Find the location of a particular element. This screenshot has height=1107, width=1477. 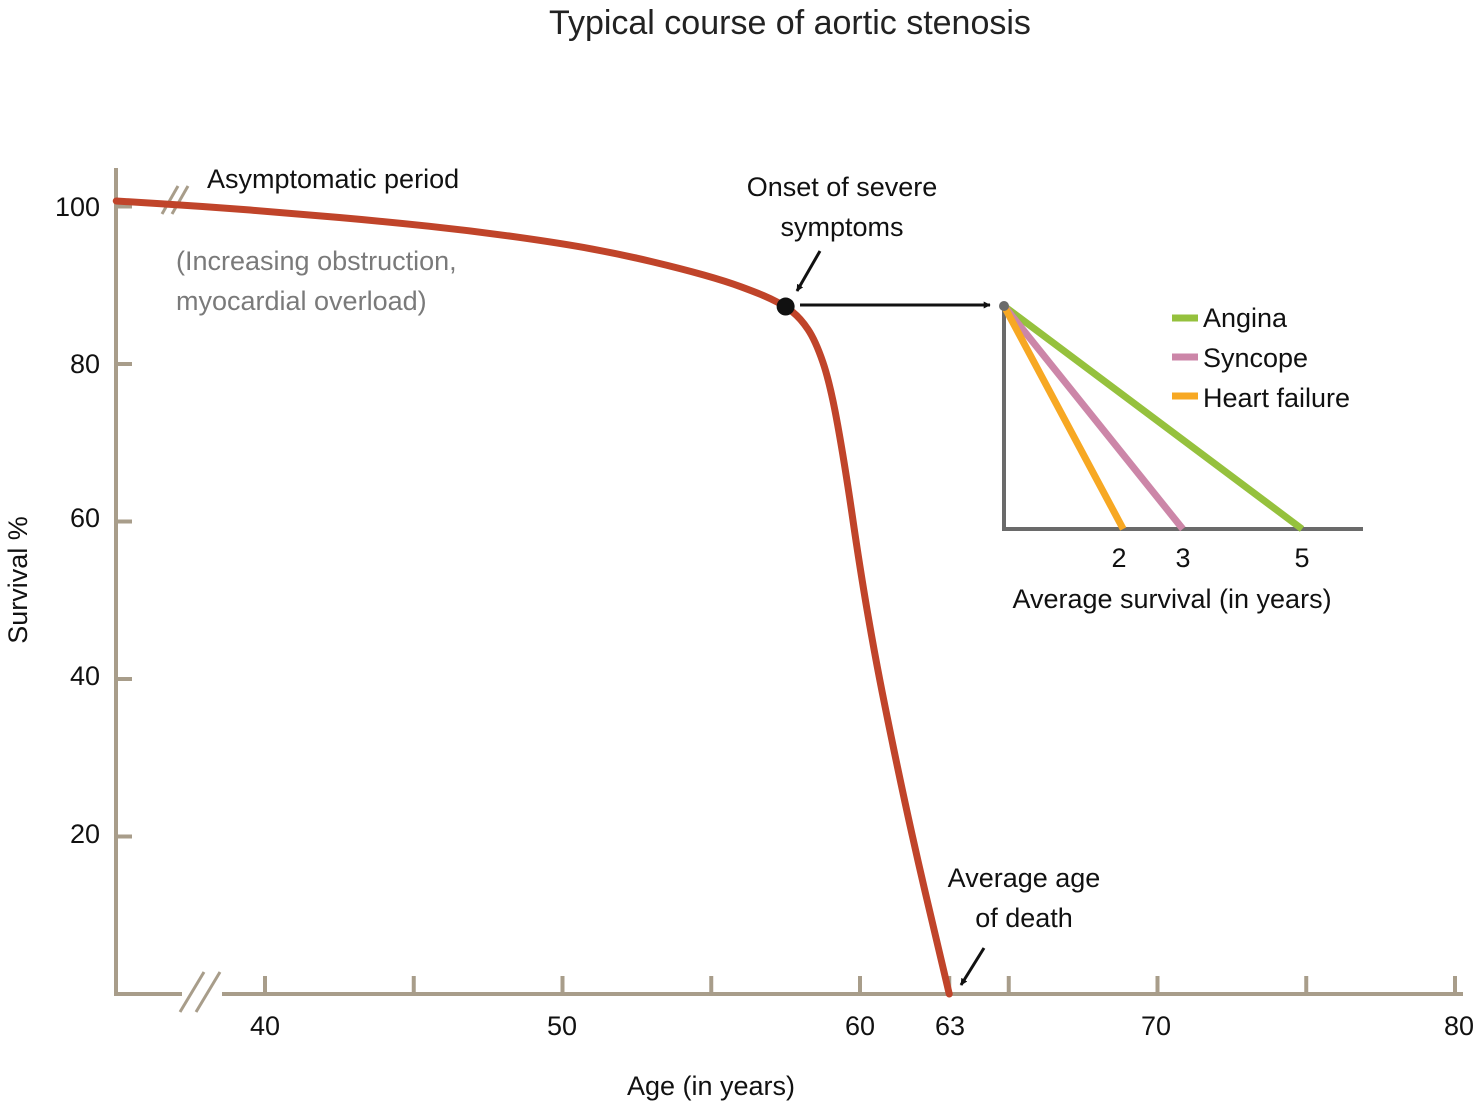

x-axis-label: Age (in years) is located at coordinates (711, 1086).